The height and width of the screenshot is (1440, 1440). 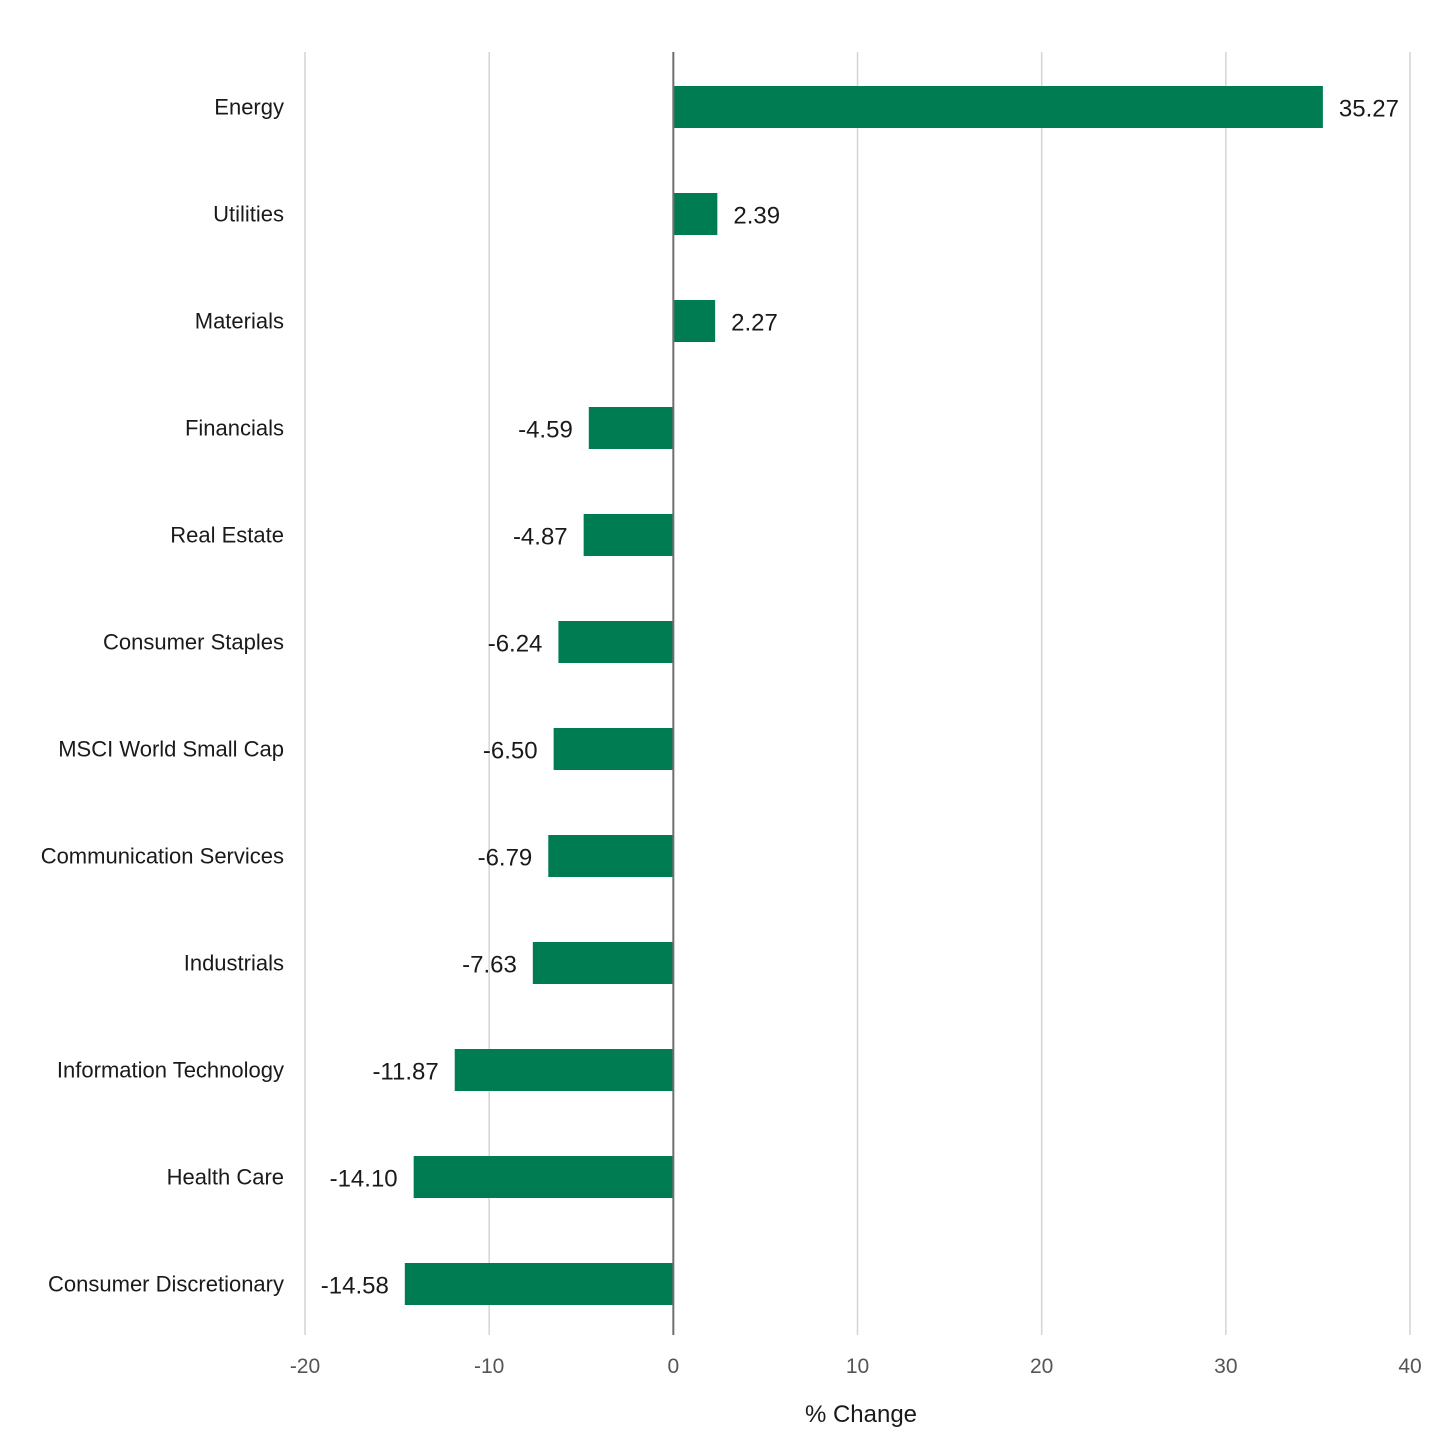 I want to click on category-label: MSCI World Small Cap, so click(x=171, y=749).